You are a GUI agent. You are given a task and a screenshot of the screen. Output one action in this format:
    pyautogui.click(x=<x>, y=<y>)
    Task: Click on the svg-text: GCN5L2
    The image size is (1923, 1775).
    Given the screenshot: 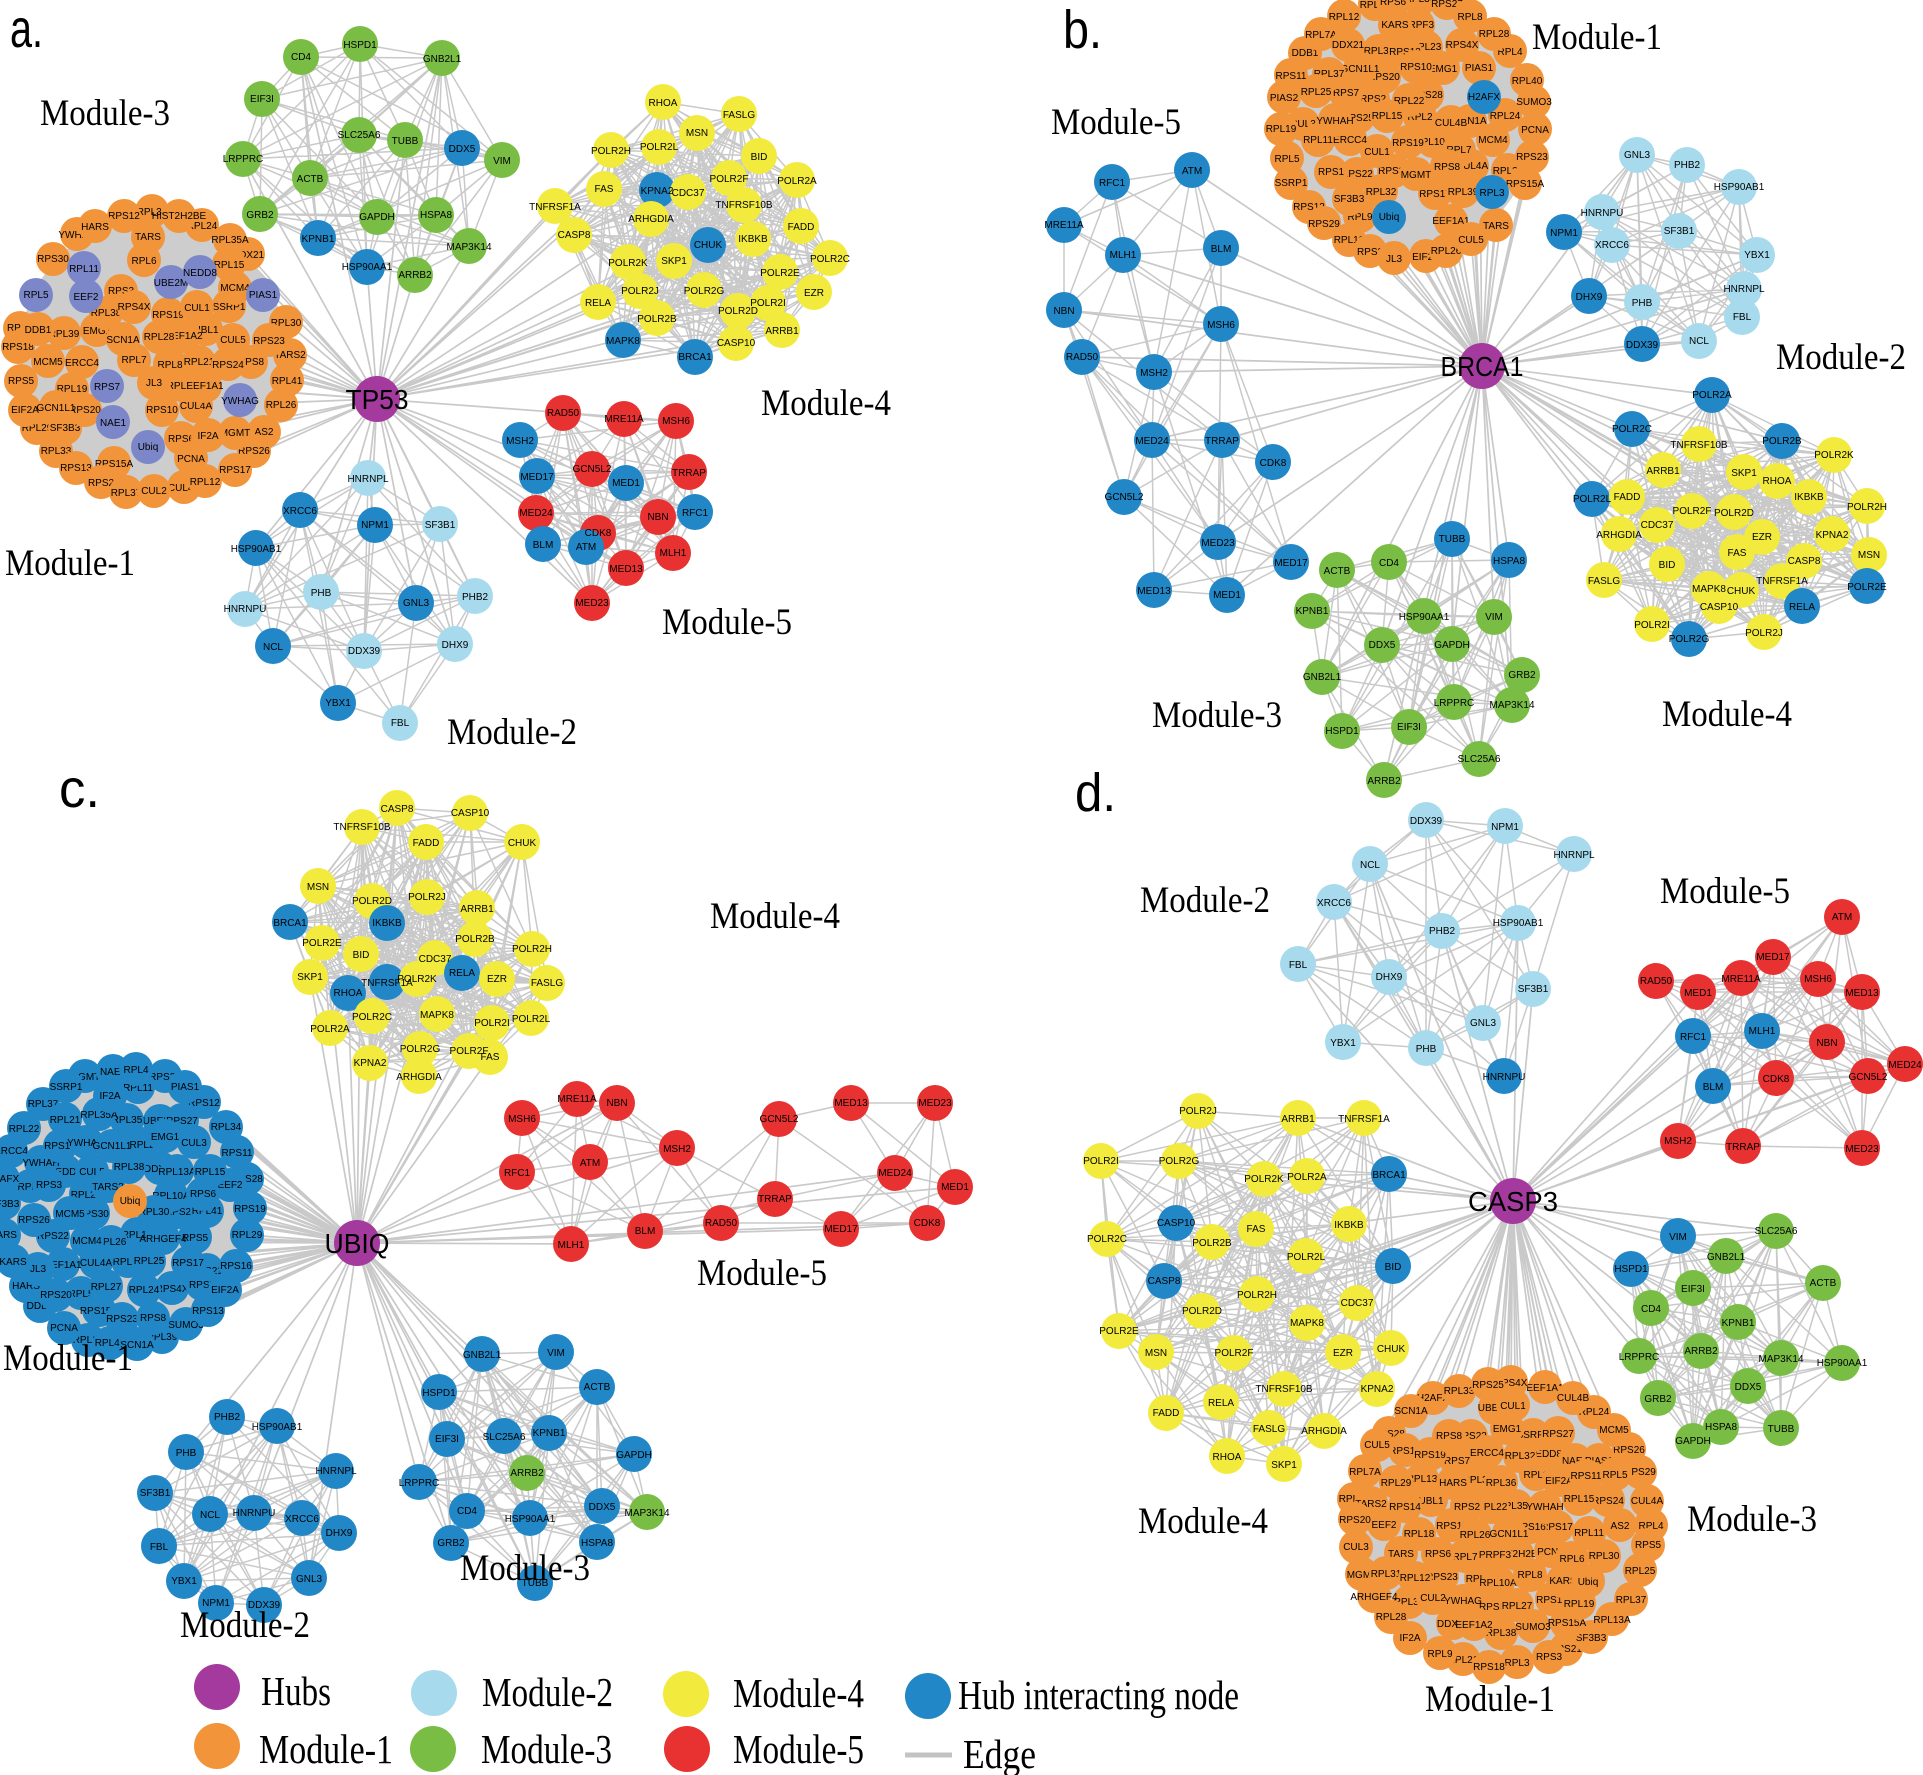 What is the action you would take?
    pyautogui.click(x=1868, y=1077)
    